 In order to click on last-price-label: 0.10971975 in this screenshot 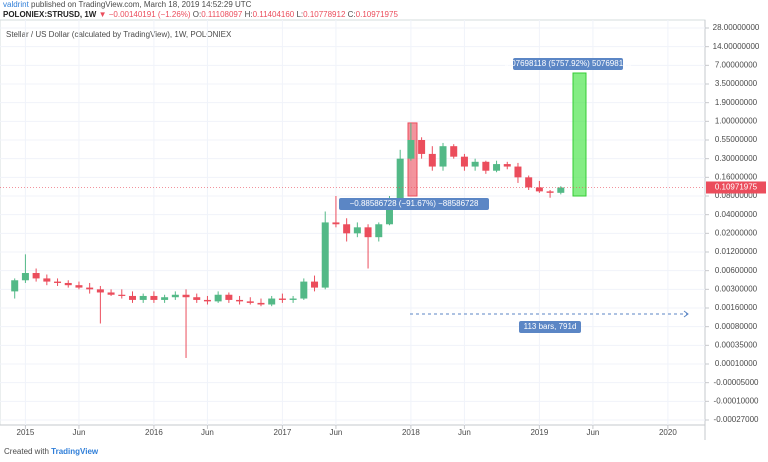, I will do `click(736, 187)`.